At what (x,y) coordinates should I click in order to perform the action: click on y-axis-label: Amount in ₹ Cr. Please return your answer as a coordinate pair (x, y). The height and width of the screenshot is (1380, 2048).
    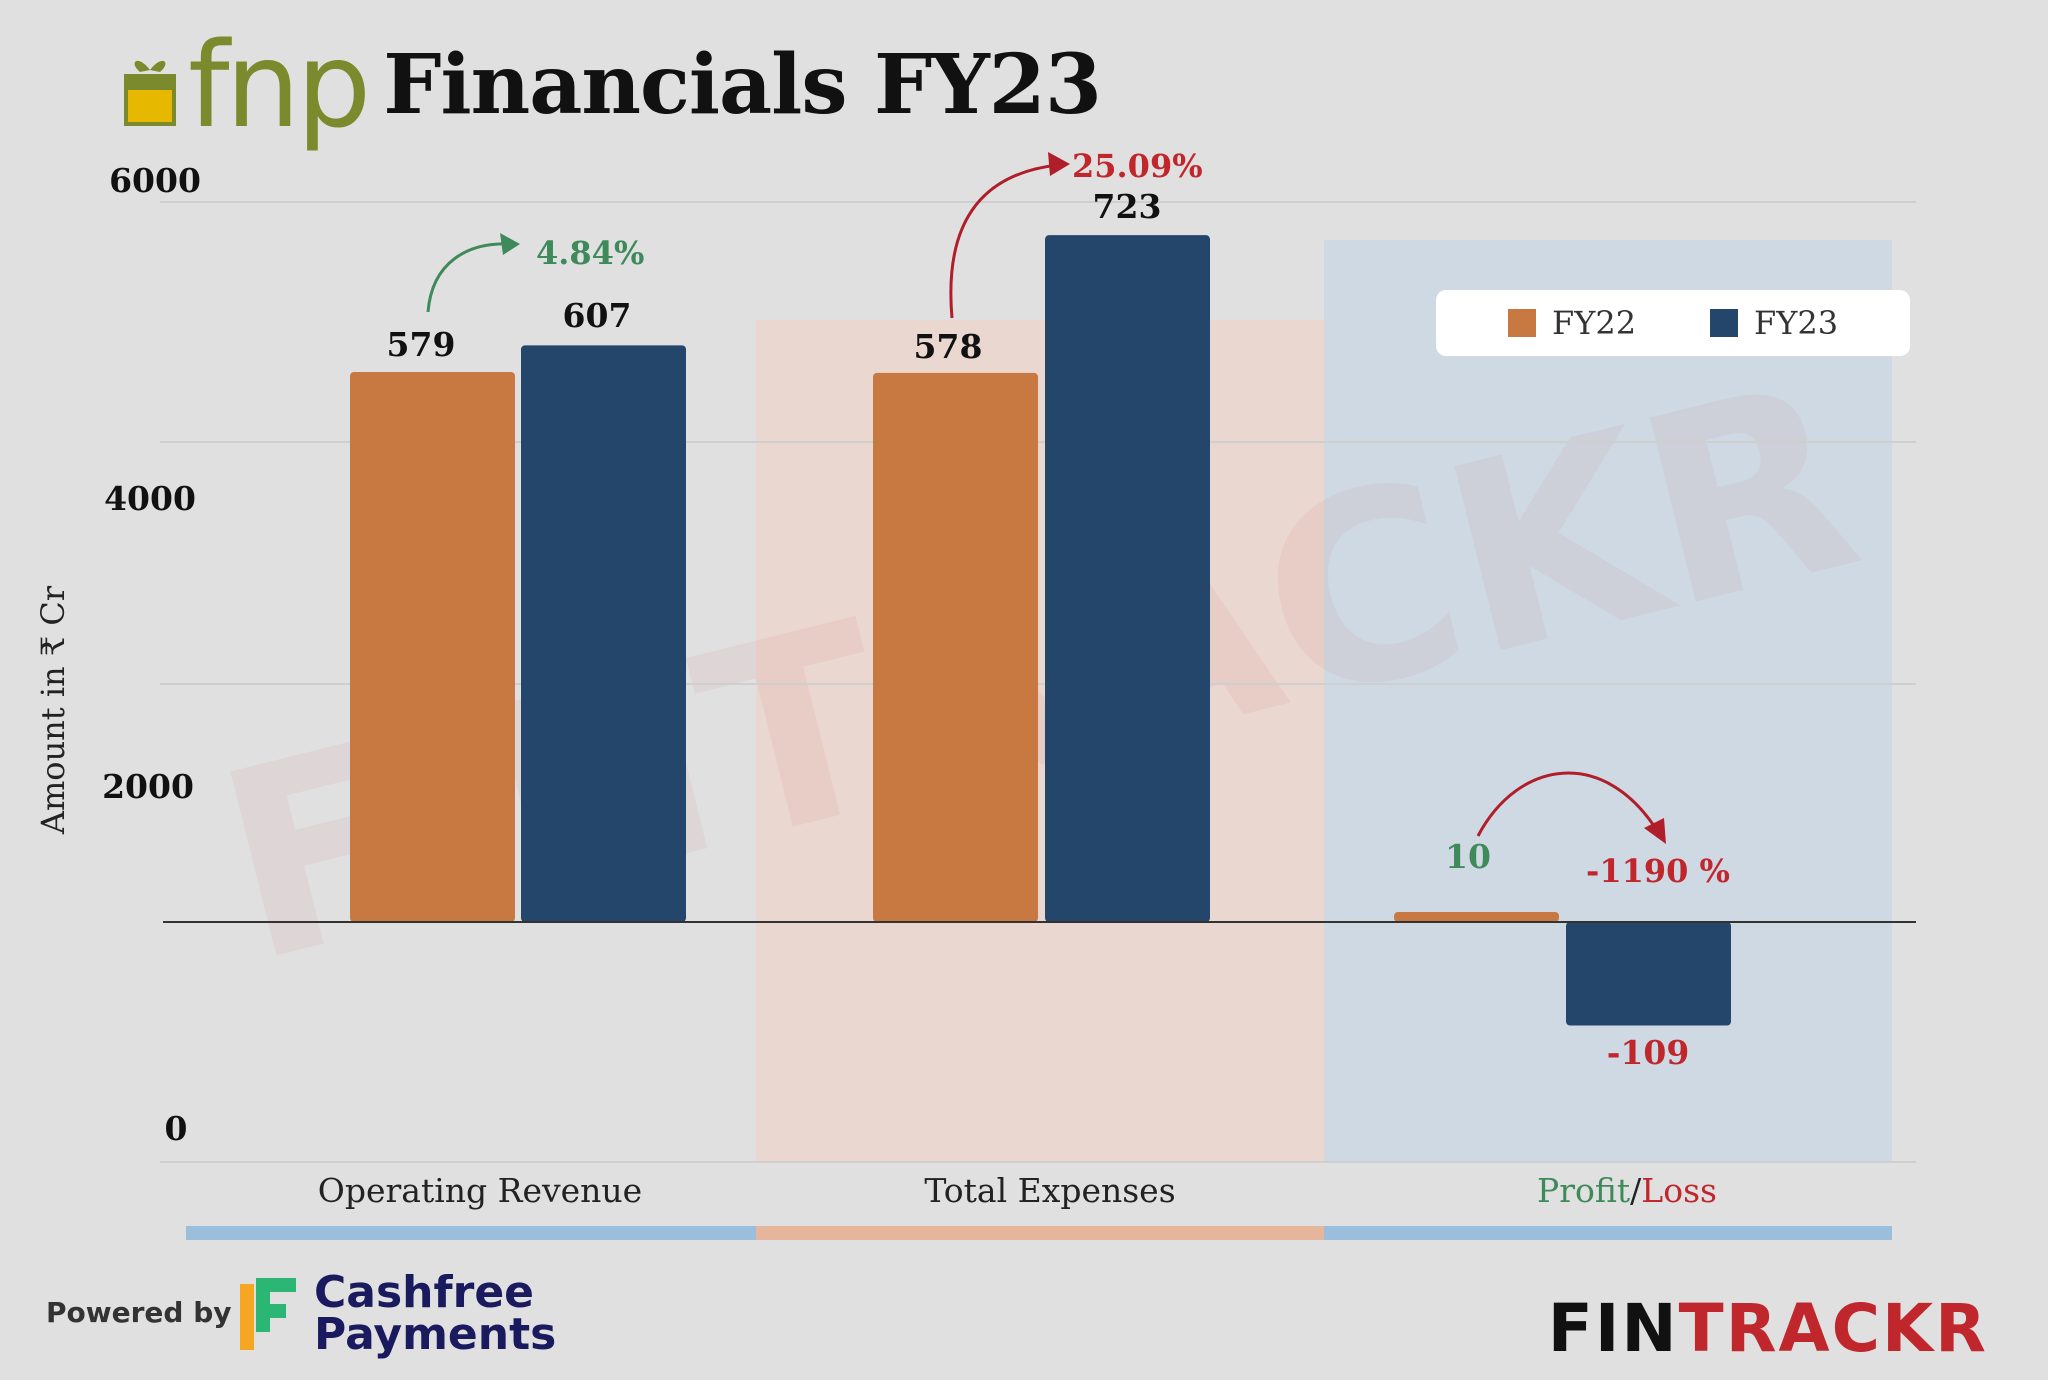
    Looking at the image, I should click on (53, 710).